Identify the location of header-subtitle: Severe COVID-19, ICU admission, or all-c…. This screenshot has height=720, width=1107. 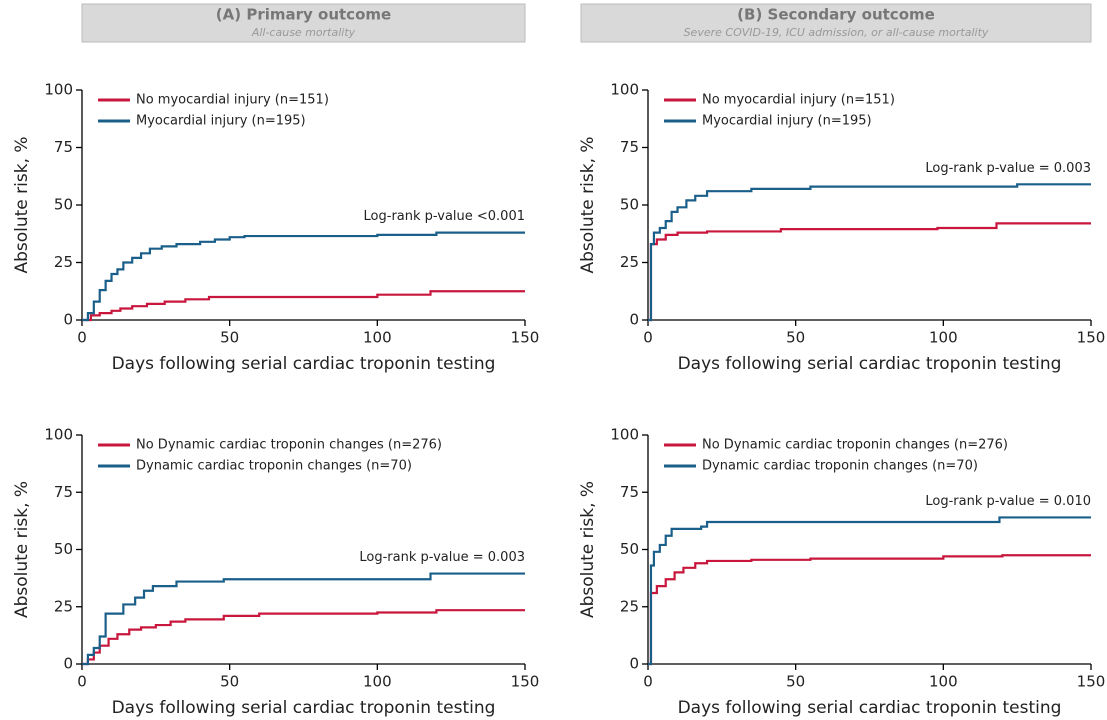
(836, 32).